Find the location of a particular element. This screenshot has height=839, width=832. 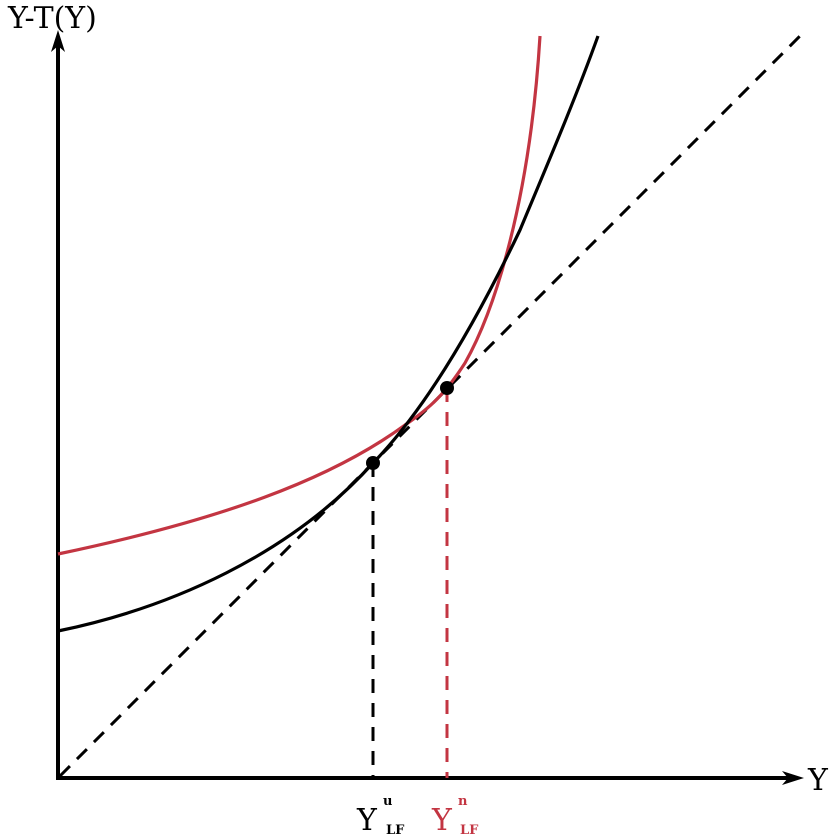

x-axis-label: Y is located at coordinates (818, 780).